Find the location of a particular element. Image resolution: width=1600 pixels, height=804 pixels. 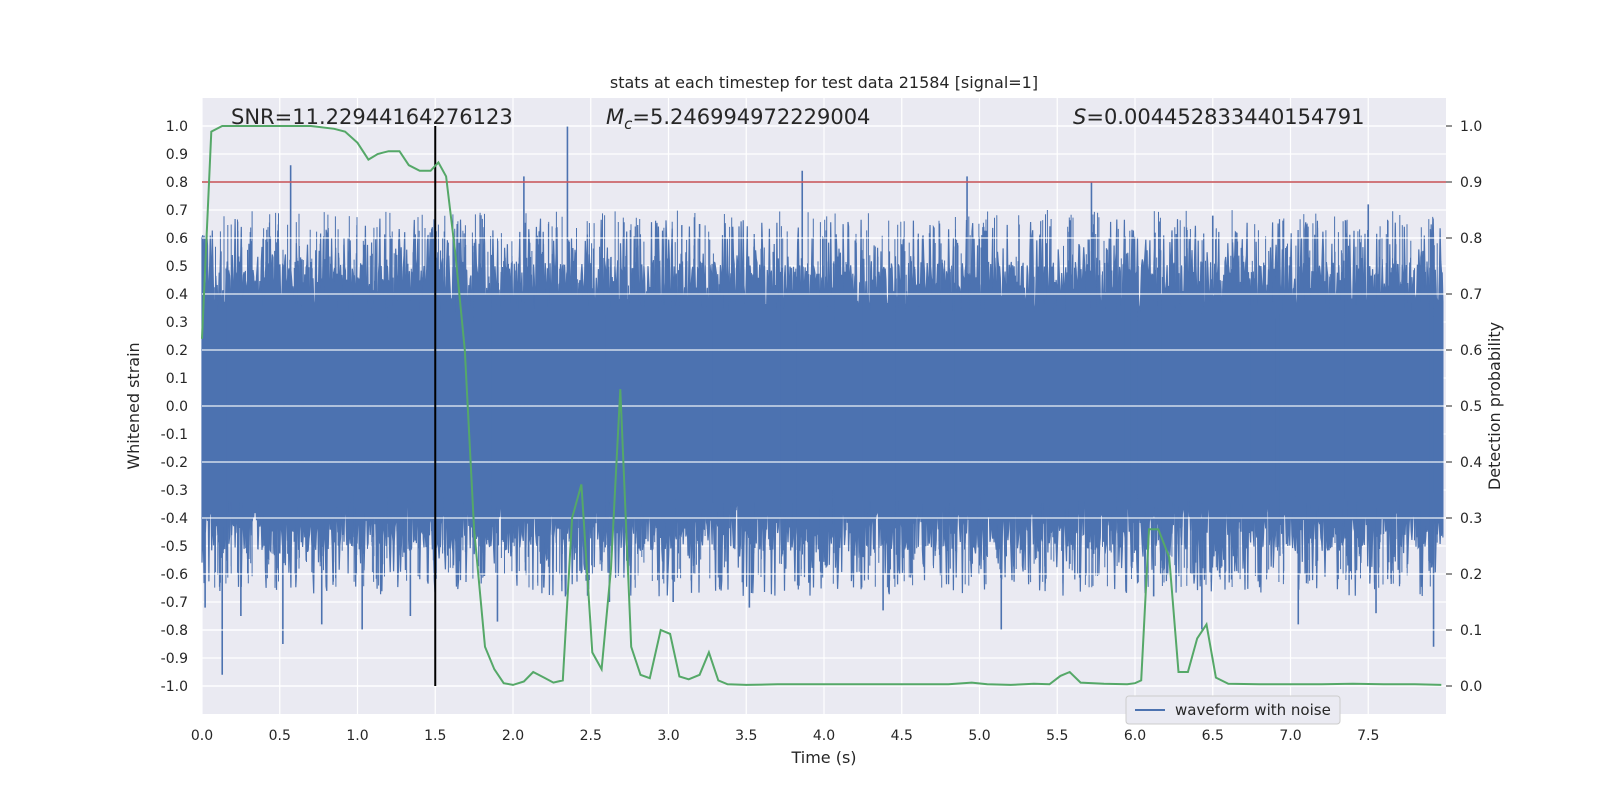

legend: waveform with noise is located at coordinates (1233, 710).